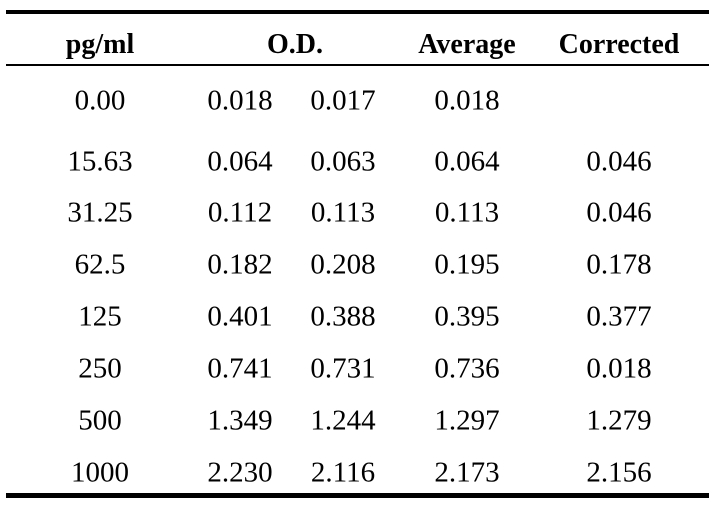 The width and height of the screenshot is (715, 512). I want to click on od-replicate-1-cell: 0.112, so click(240, 212).